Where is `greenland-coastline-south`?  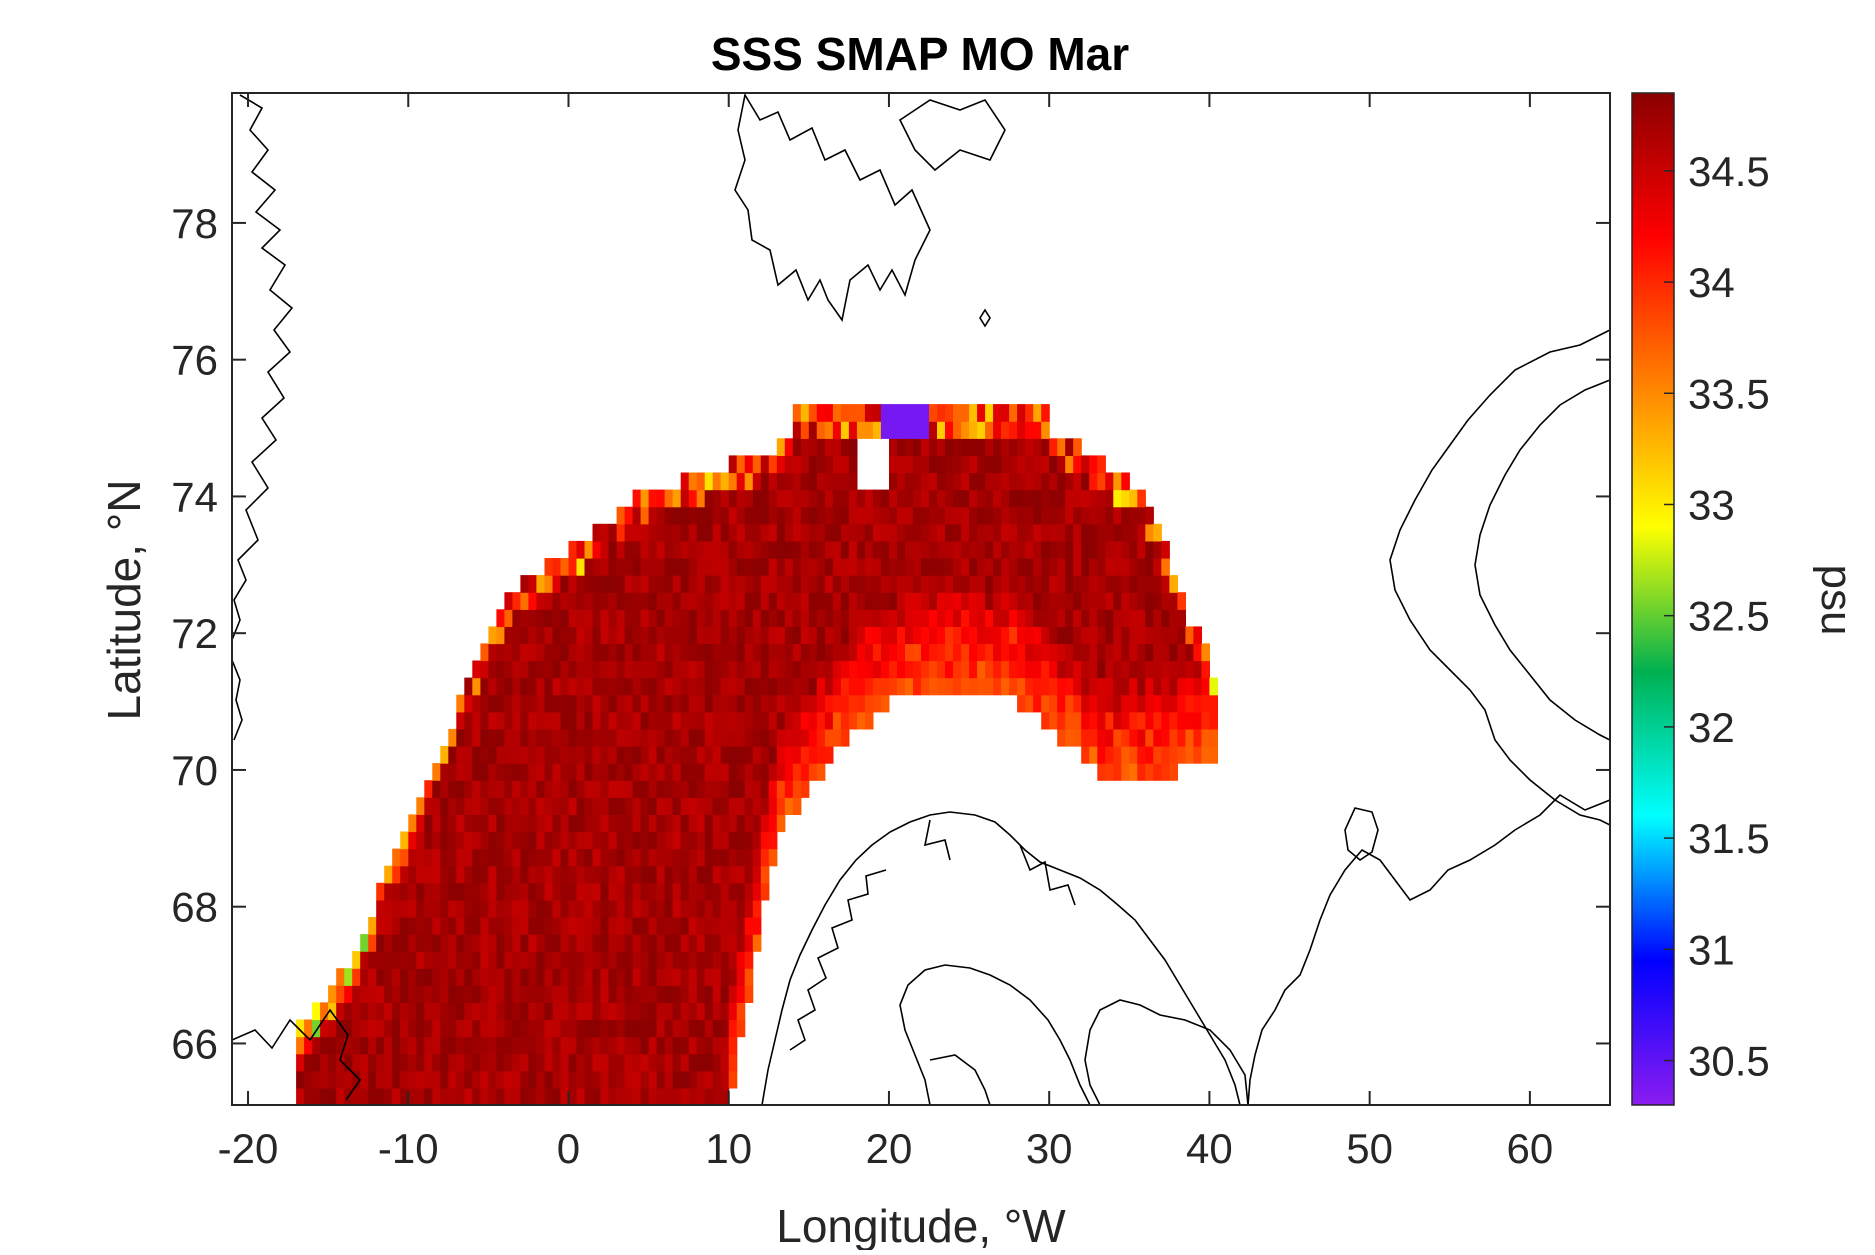
greenland-coastline-south is located at coordinates (297, 880).